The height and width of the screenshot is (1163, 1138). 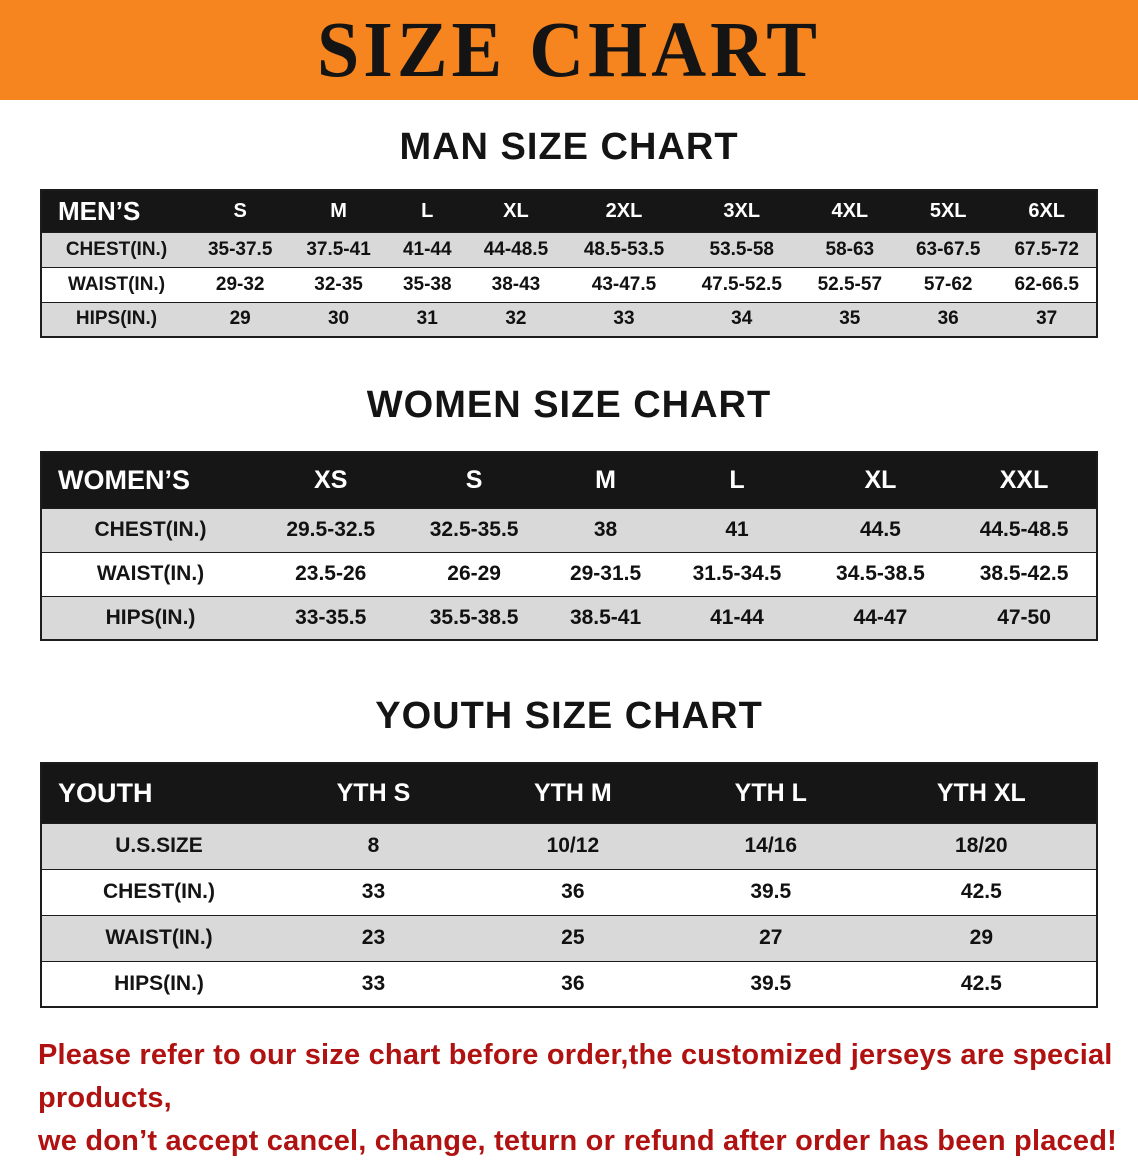 What do you see at coordinates (770, 846) in the screenshot?
I see `value-cell: 14/16` at bounding box center [770, 846].